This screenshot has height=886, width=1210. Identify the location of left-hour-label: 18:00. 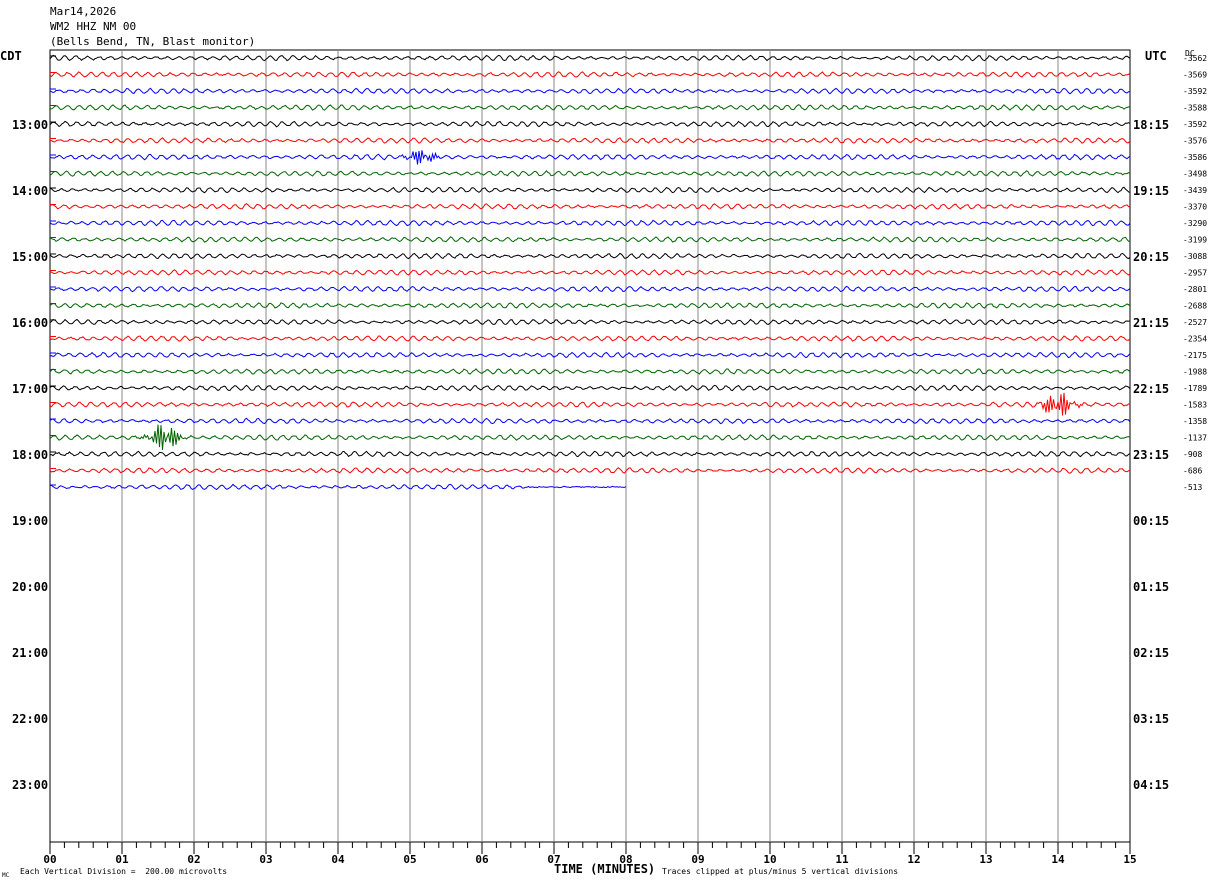
(30, 455).